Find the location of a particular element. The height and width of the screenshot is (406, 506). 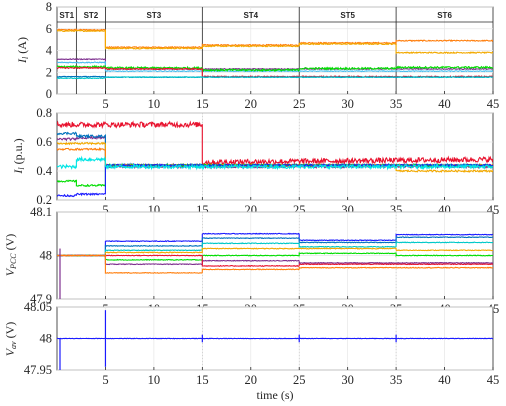

xtick-4-0: 5 is located at coordinates (105, 380).